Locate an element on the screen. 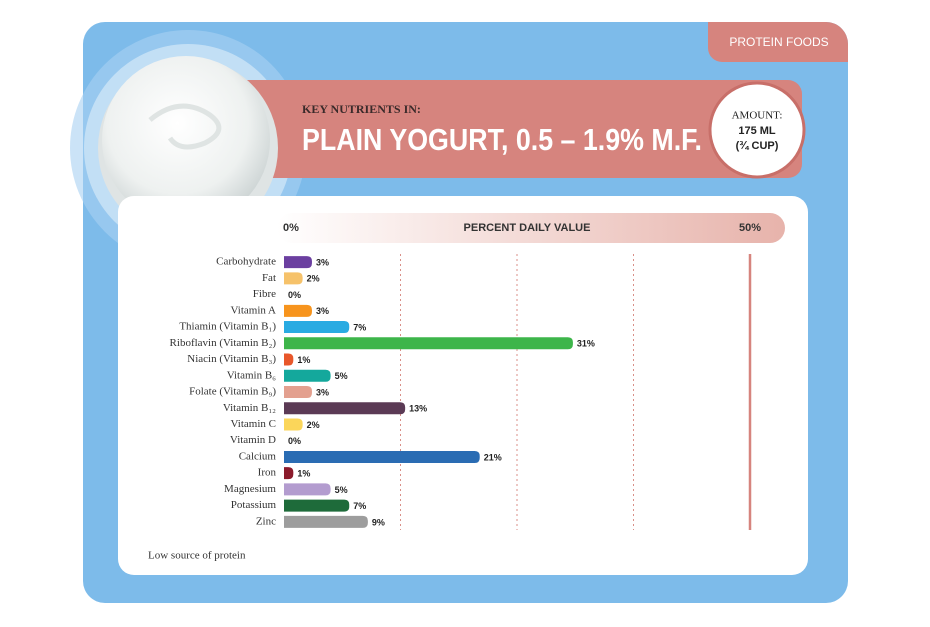 This screenshot has height=627, width=930. amount-label: AMOUNT: is located at coordinates (757, 116).